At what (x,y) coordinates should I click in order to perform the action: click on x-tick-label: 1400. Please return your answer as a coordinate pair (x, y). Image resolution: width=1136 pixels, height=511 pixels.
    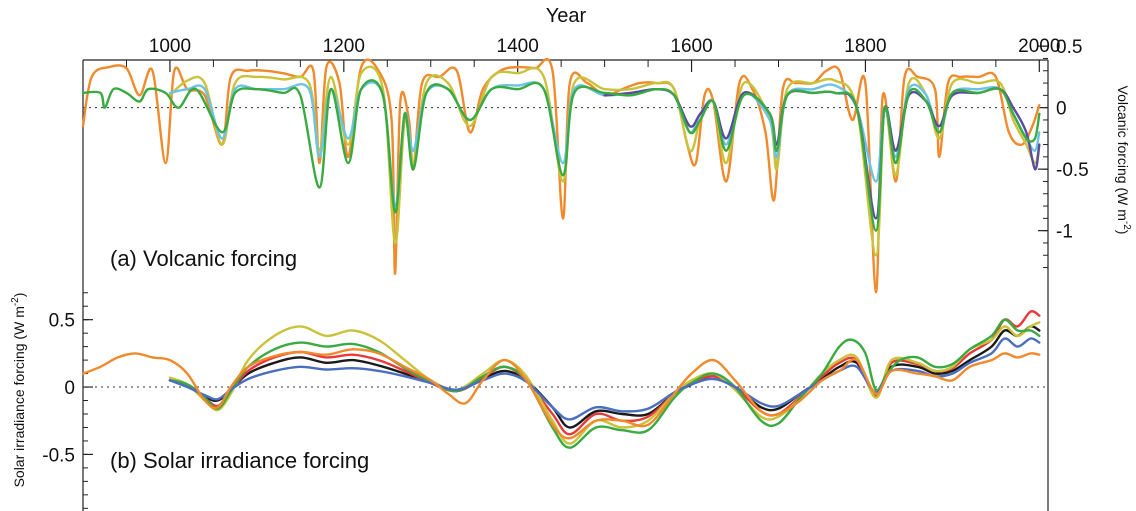
    Looking at the image, I should click on (518, 46).